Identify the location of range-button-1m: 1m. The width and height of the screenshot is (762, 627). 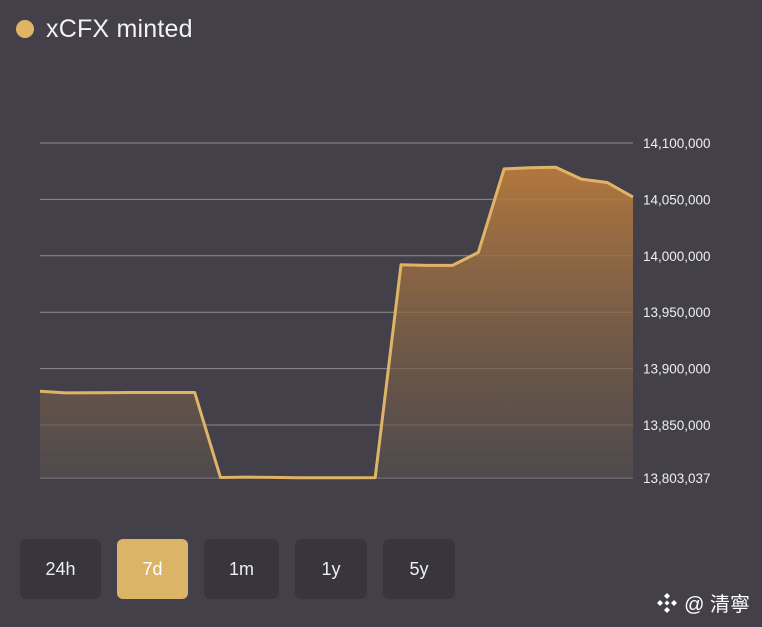
(241, 569).